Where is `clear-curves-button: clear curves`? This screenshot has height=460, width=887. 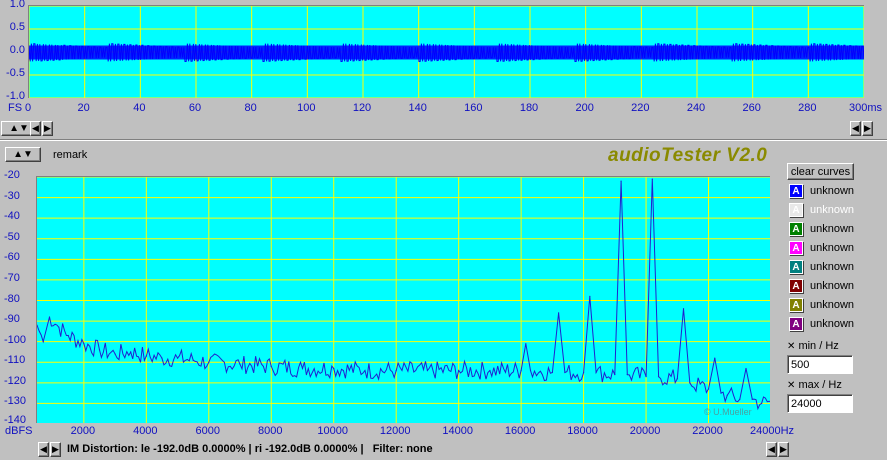 clear-curves-button: clear curves is located at coordinates (820, 171).